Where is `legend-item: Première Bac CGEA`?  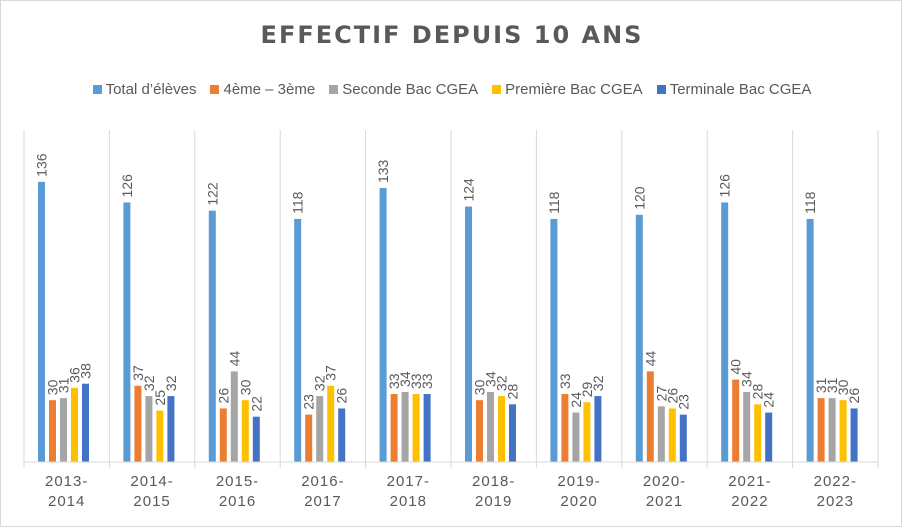 legend-item: Première Bac CGEA is located at coordinates (567, 89).